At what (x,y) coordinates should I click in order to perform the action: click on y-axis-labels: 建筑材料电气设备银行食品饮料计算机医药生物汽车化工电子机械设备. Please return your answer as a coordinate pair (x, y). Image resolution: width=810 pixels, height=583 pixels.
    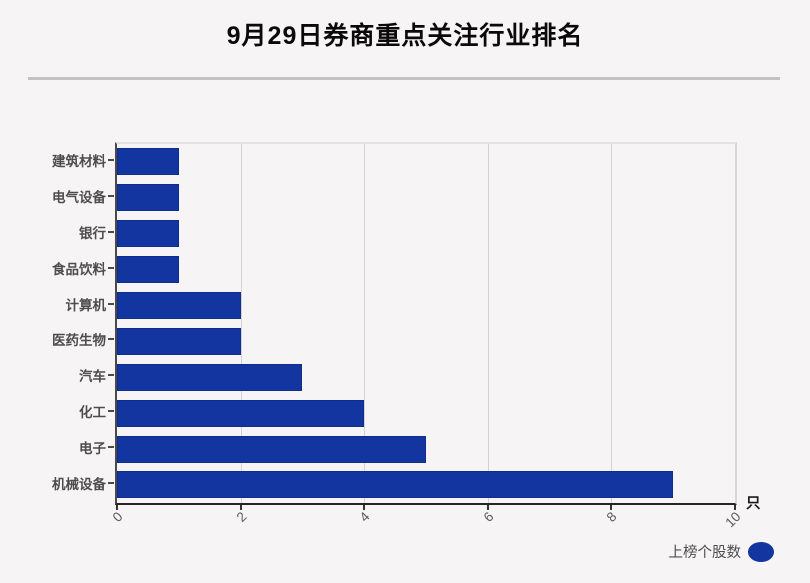
    Looking at the image, I should click on (53, 321).